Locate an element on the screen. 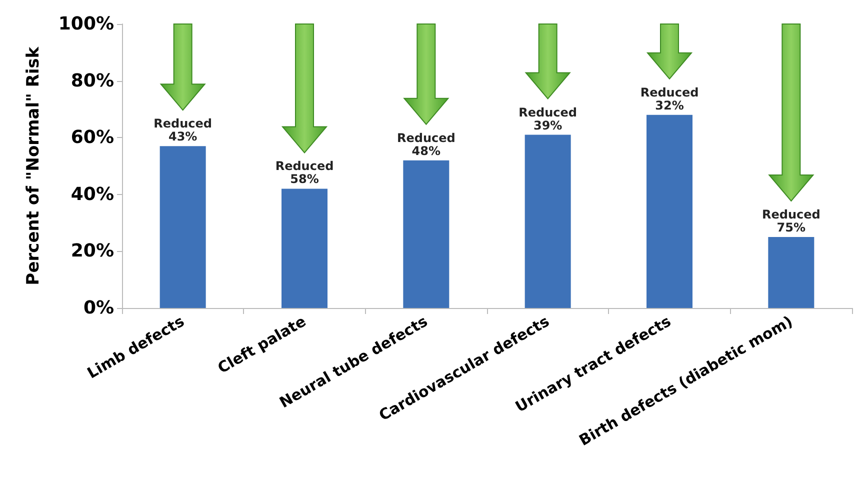 The width and height of the screenshot is (866, 501). data-label: Reduced 48% is located at coordinates (426, 144).